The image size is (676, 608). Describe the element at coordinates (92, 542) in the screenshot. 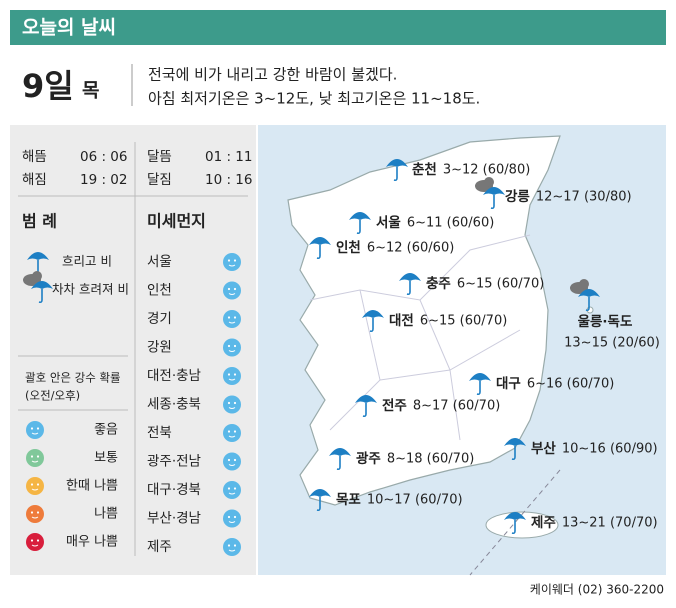

I see `dust-level-label: 매우 나쁨` at that location.